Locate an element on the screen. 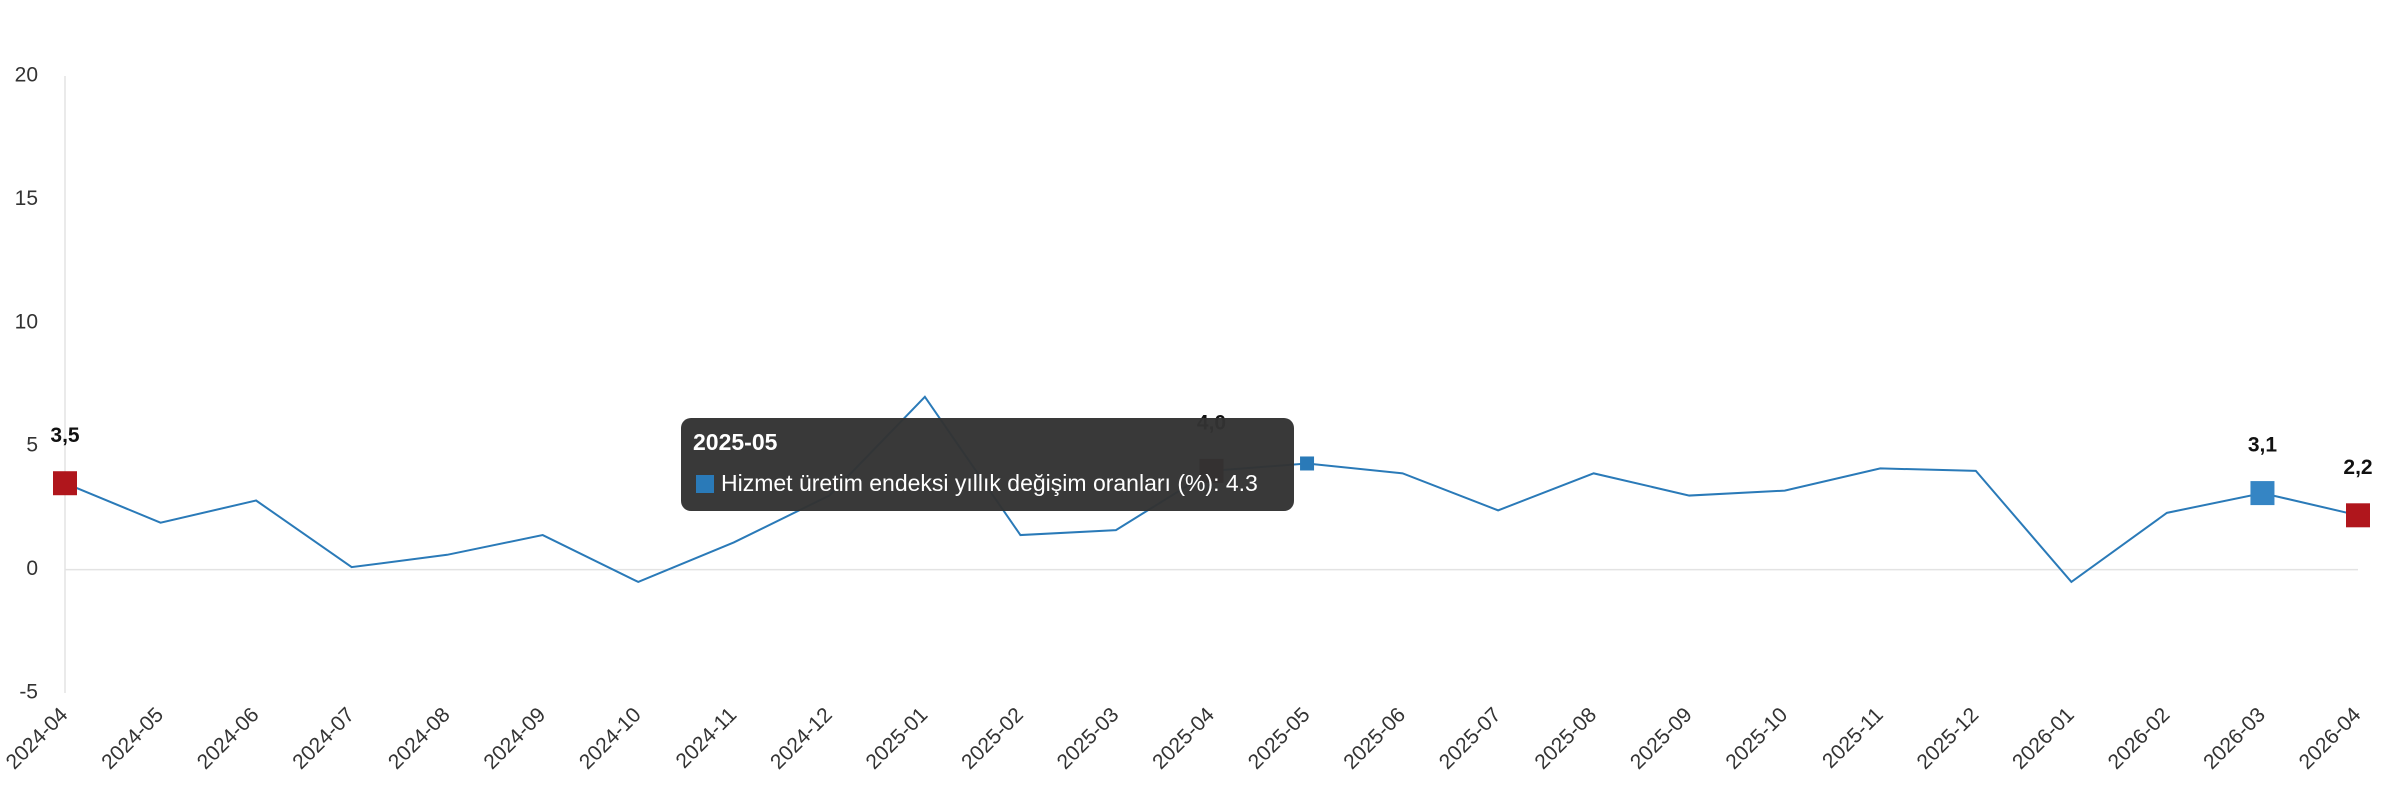  x-tick-label: 2025-11 is located at coordinates (1853, 738).